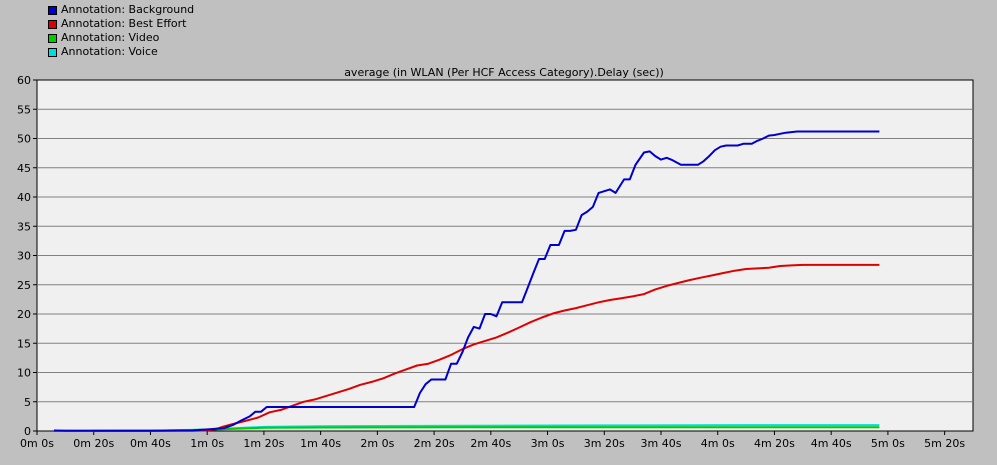 This screenshot has width=997, height=465. I want to click on y-tick-label: 15, so click(24, 343).